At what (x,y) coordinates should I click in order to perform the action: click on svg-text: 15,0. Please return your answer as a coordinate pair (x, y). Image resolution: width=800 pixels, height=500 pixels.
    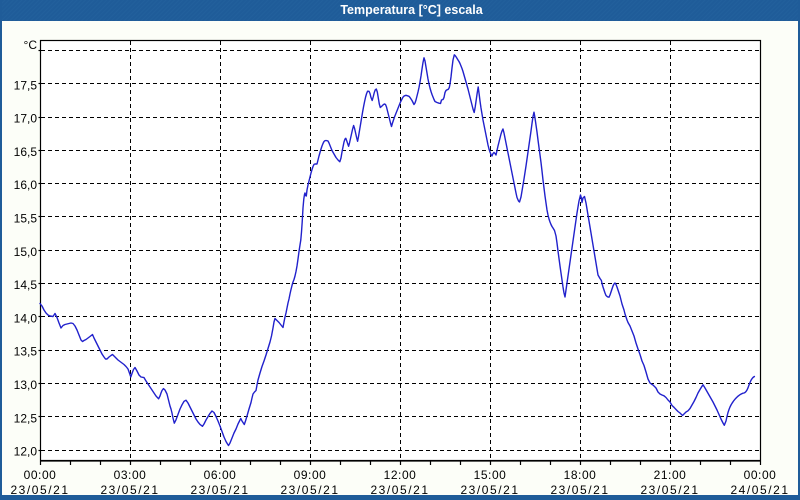
    Looking at the image, I should click on (26, 252).